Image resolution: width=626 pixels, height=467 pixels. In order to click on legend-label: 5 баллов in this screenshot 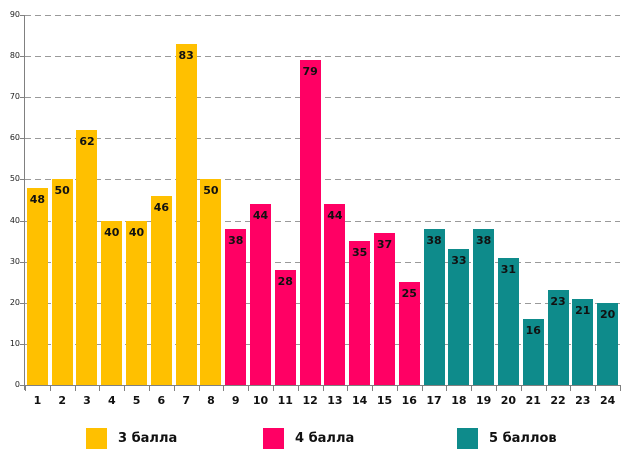, I will do `click(523, 438)`.